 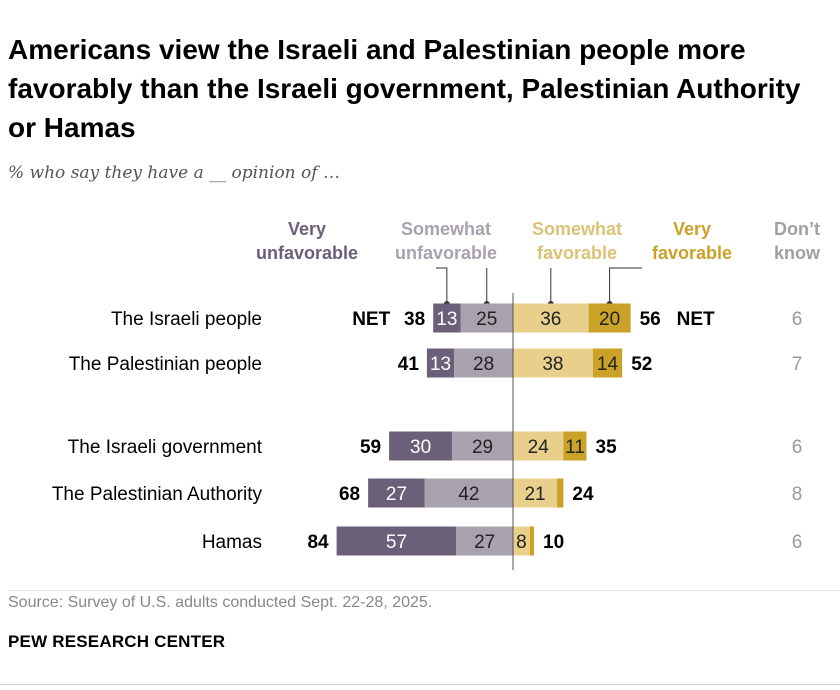 What do you see at coordinates (625, 285) in the screenshot?
I see `legend-leader-very-favorable` at bounding box center [625, 285].